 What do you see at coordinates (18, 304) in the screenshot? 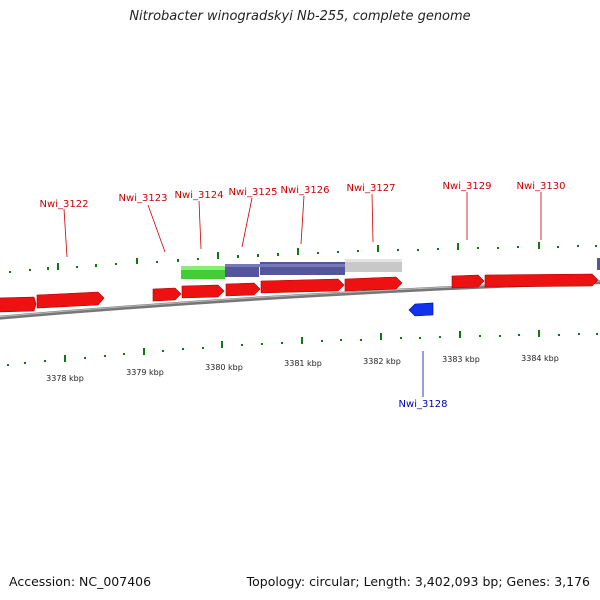
I see `gene-arrow-left-fragment` at bounding box center [18, 304].